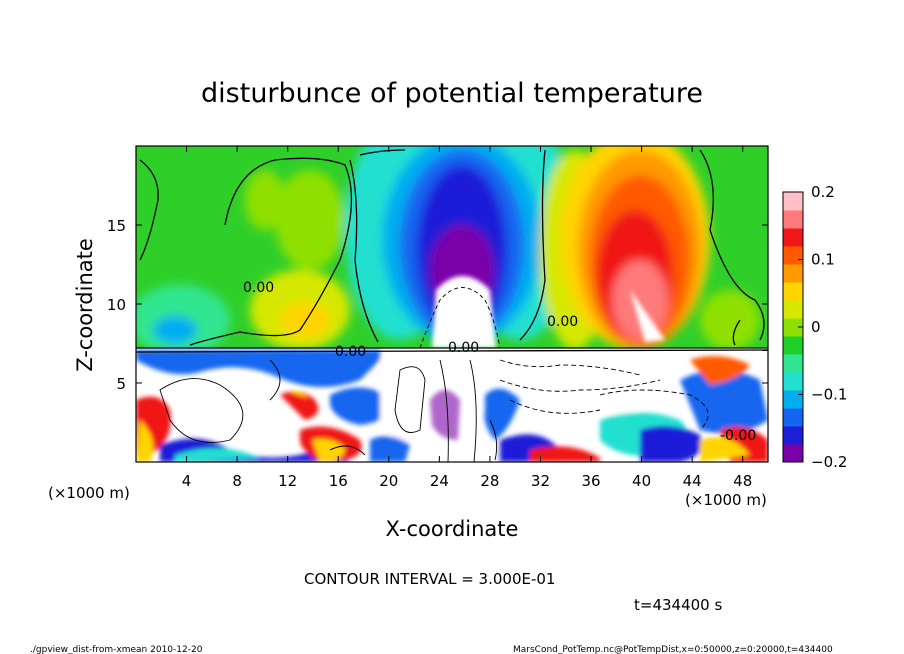 This screenshot has height=654, width=904. Describe the element at coordinates (452, 405) in the screenshot. I see `lower-layer` at that location.